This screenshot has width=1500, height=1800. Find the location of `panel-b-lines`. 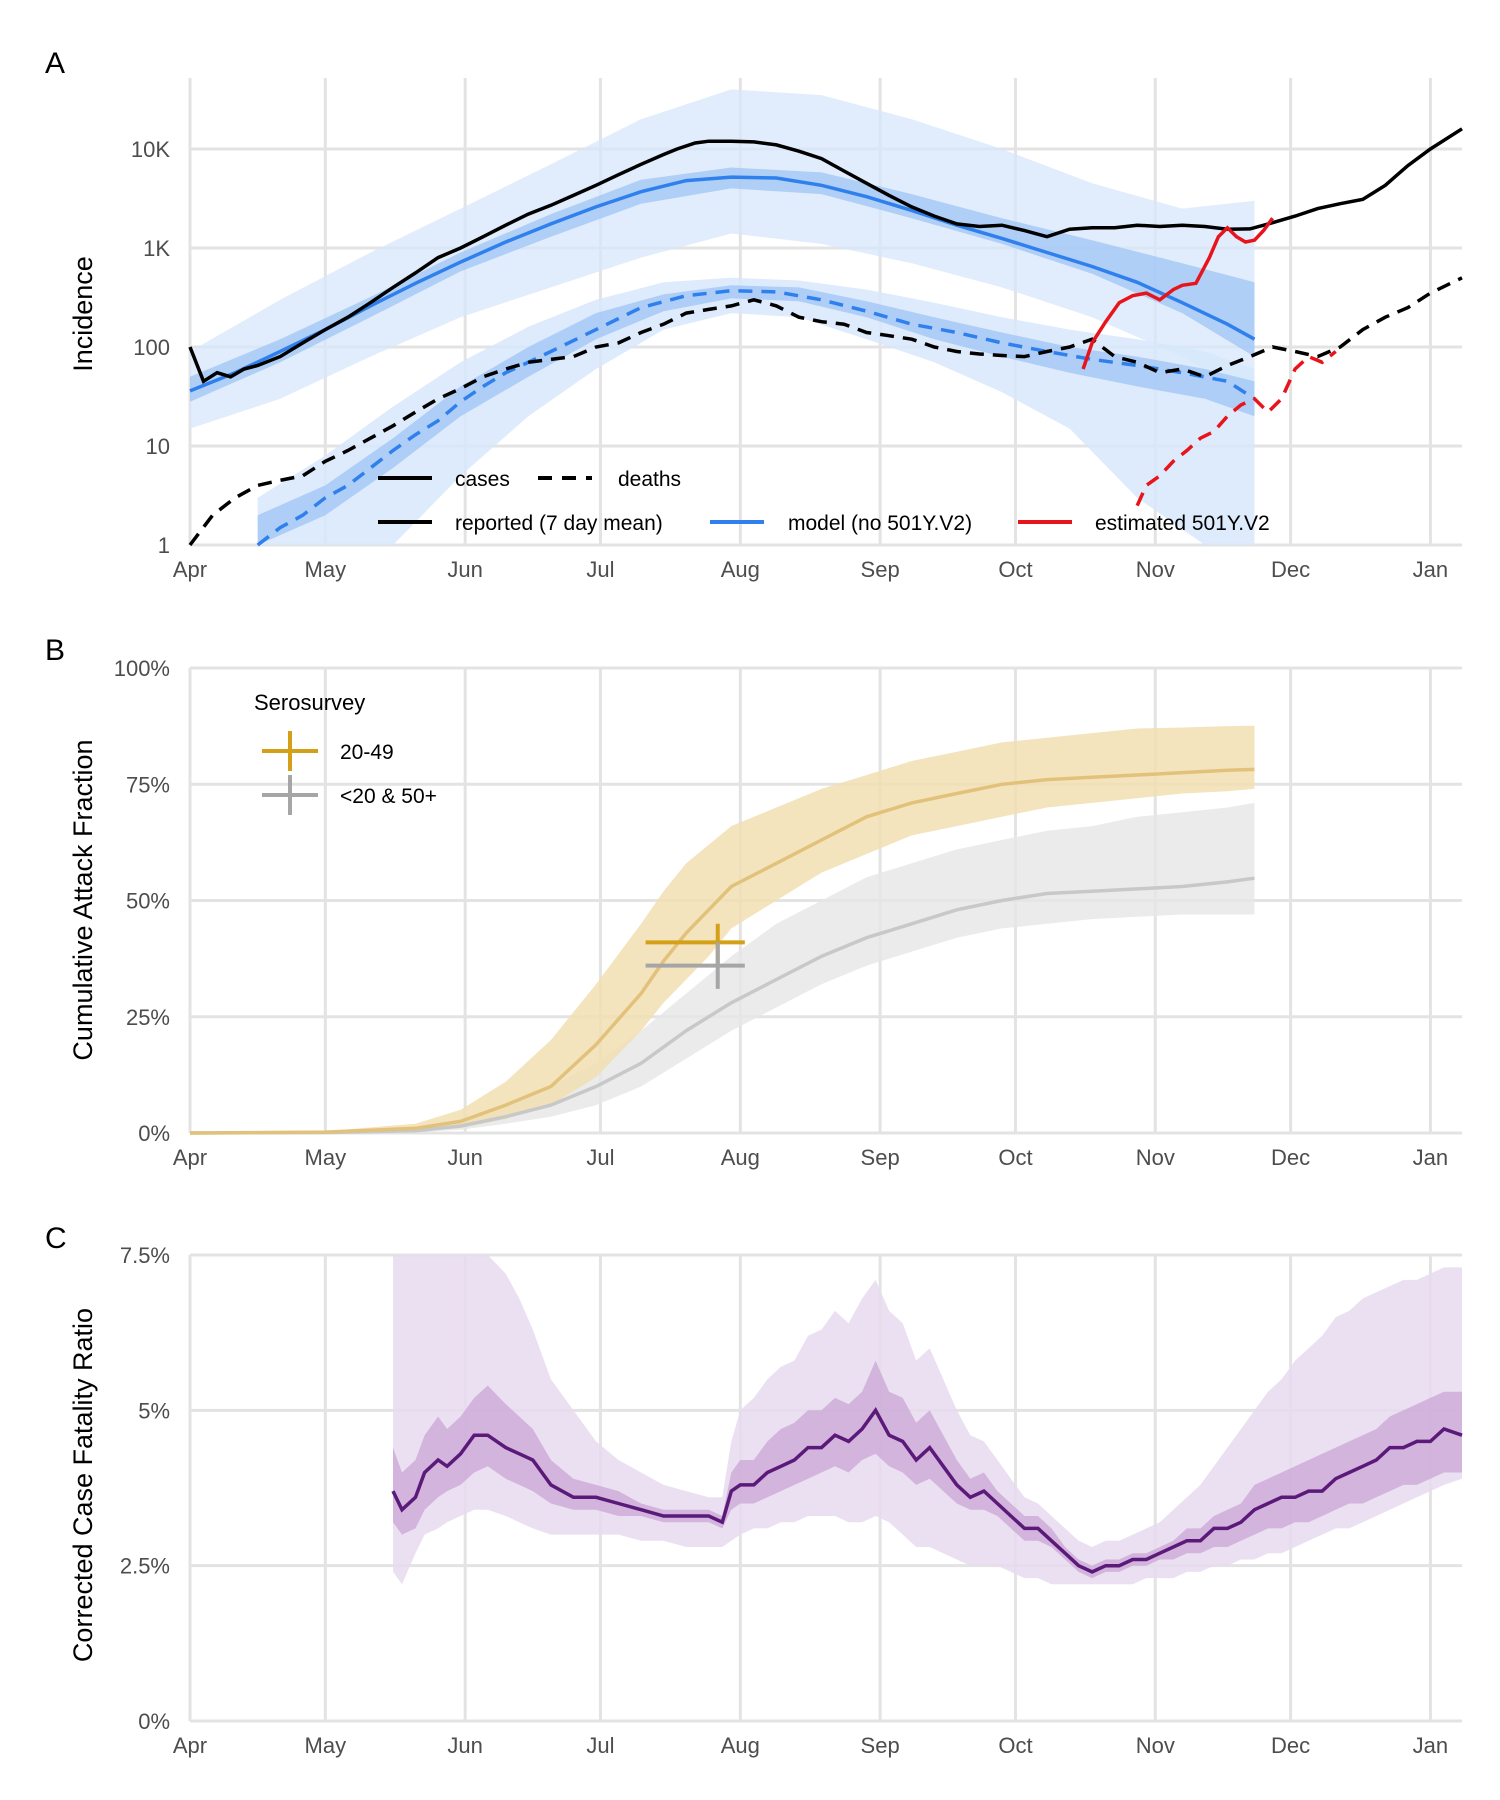

panel-b-lines is located at coordinates (722, 951).